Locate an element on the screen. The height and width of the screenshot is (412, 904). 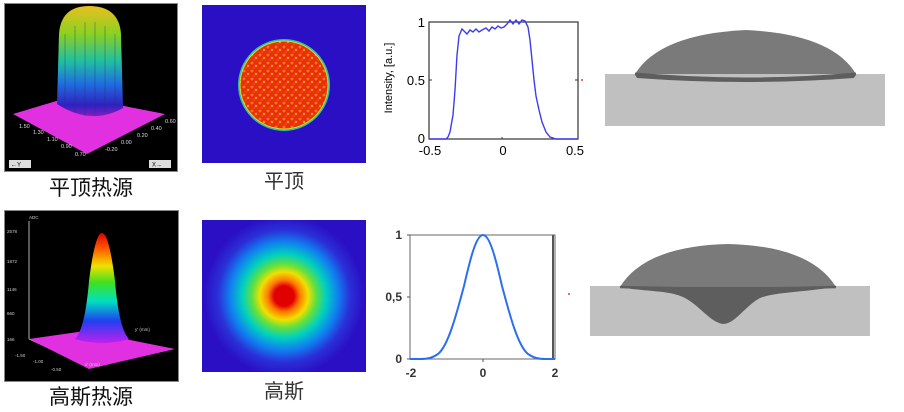
x-axis-tag: X→ is located at coordinates (157, 166).